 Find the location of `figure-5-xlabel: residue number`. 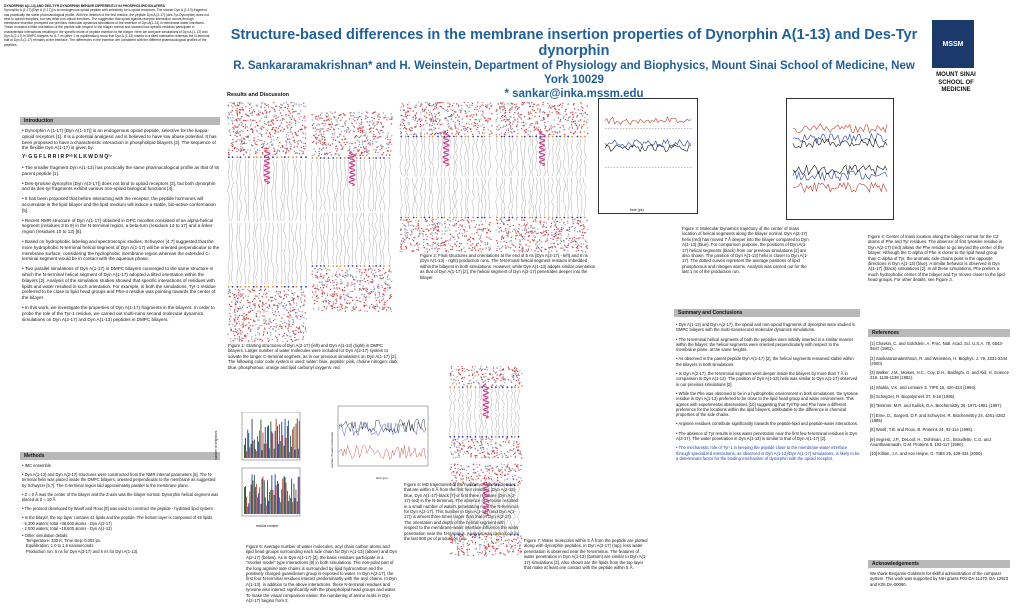

figure-5-xlabel: residue number is located at coordinates (267, 526).